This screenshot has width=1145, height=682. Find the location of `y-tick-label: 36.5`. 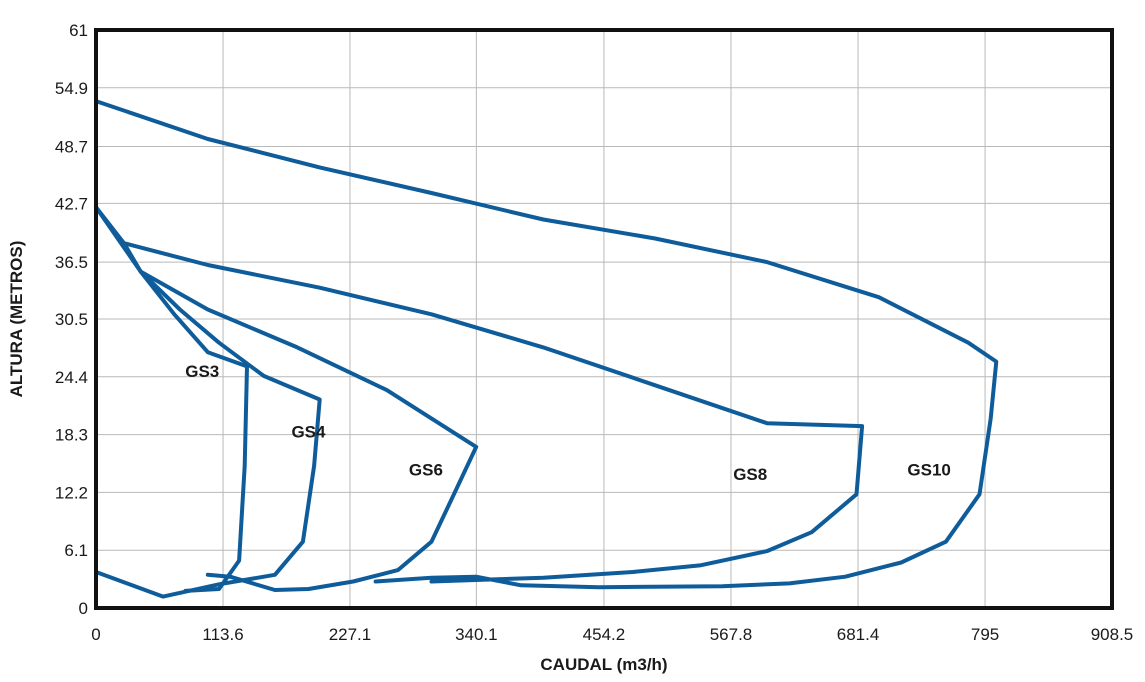

y-tick-label: 36.5 is located at coordinates (71, 262).